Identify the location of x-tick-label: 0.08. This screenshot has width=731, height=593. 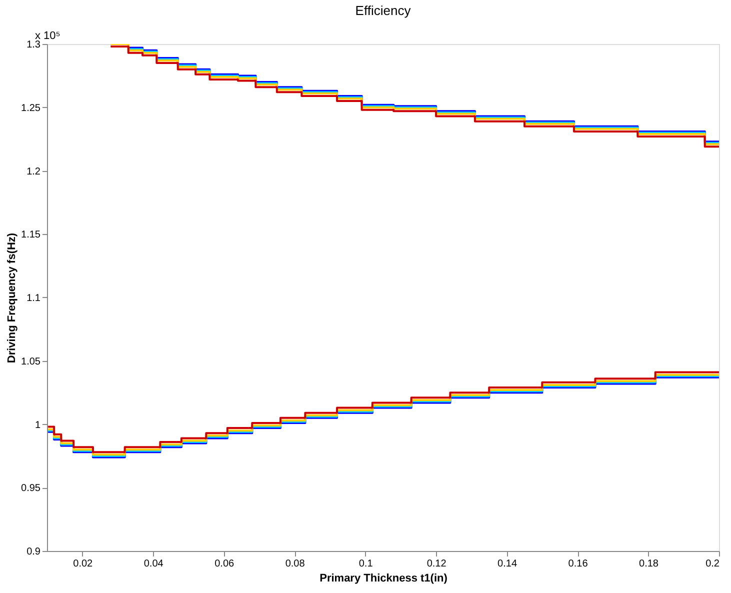
(295, 564).